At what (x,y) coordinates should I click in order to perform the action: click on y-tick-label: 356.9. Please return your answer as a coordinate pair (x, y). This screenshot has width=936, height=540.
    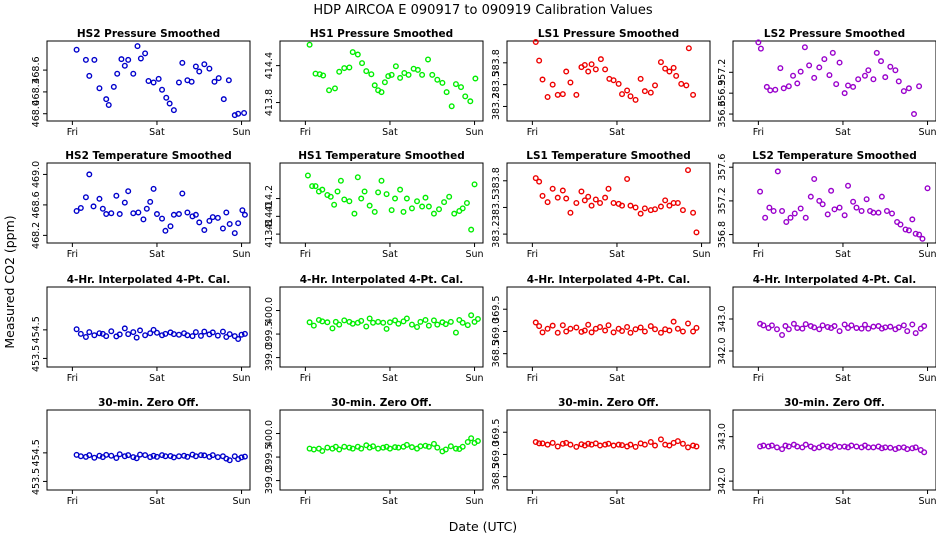
    Looking at the image, I should click on (722, 93).